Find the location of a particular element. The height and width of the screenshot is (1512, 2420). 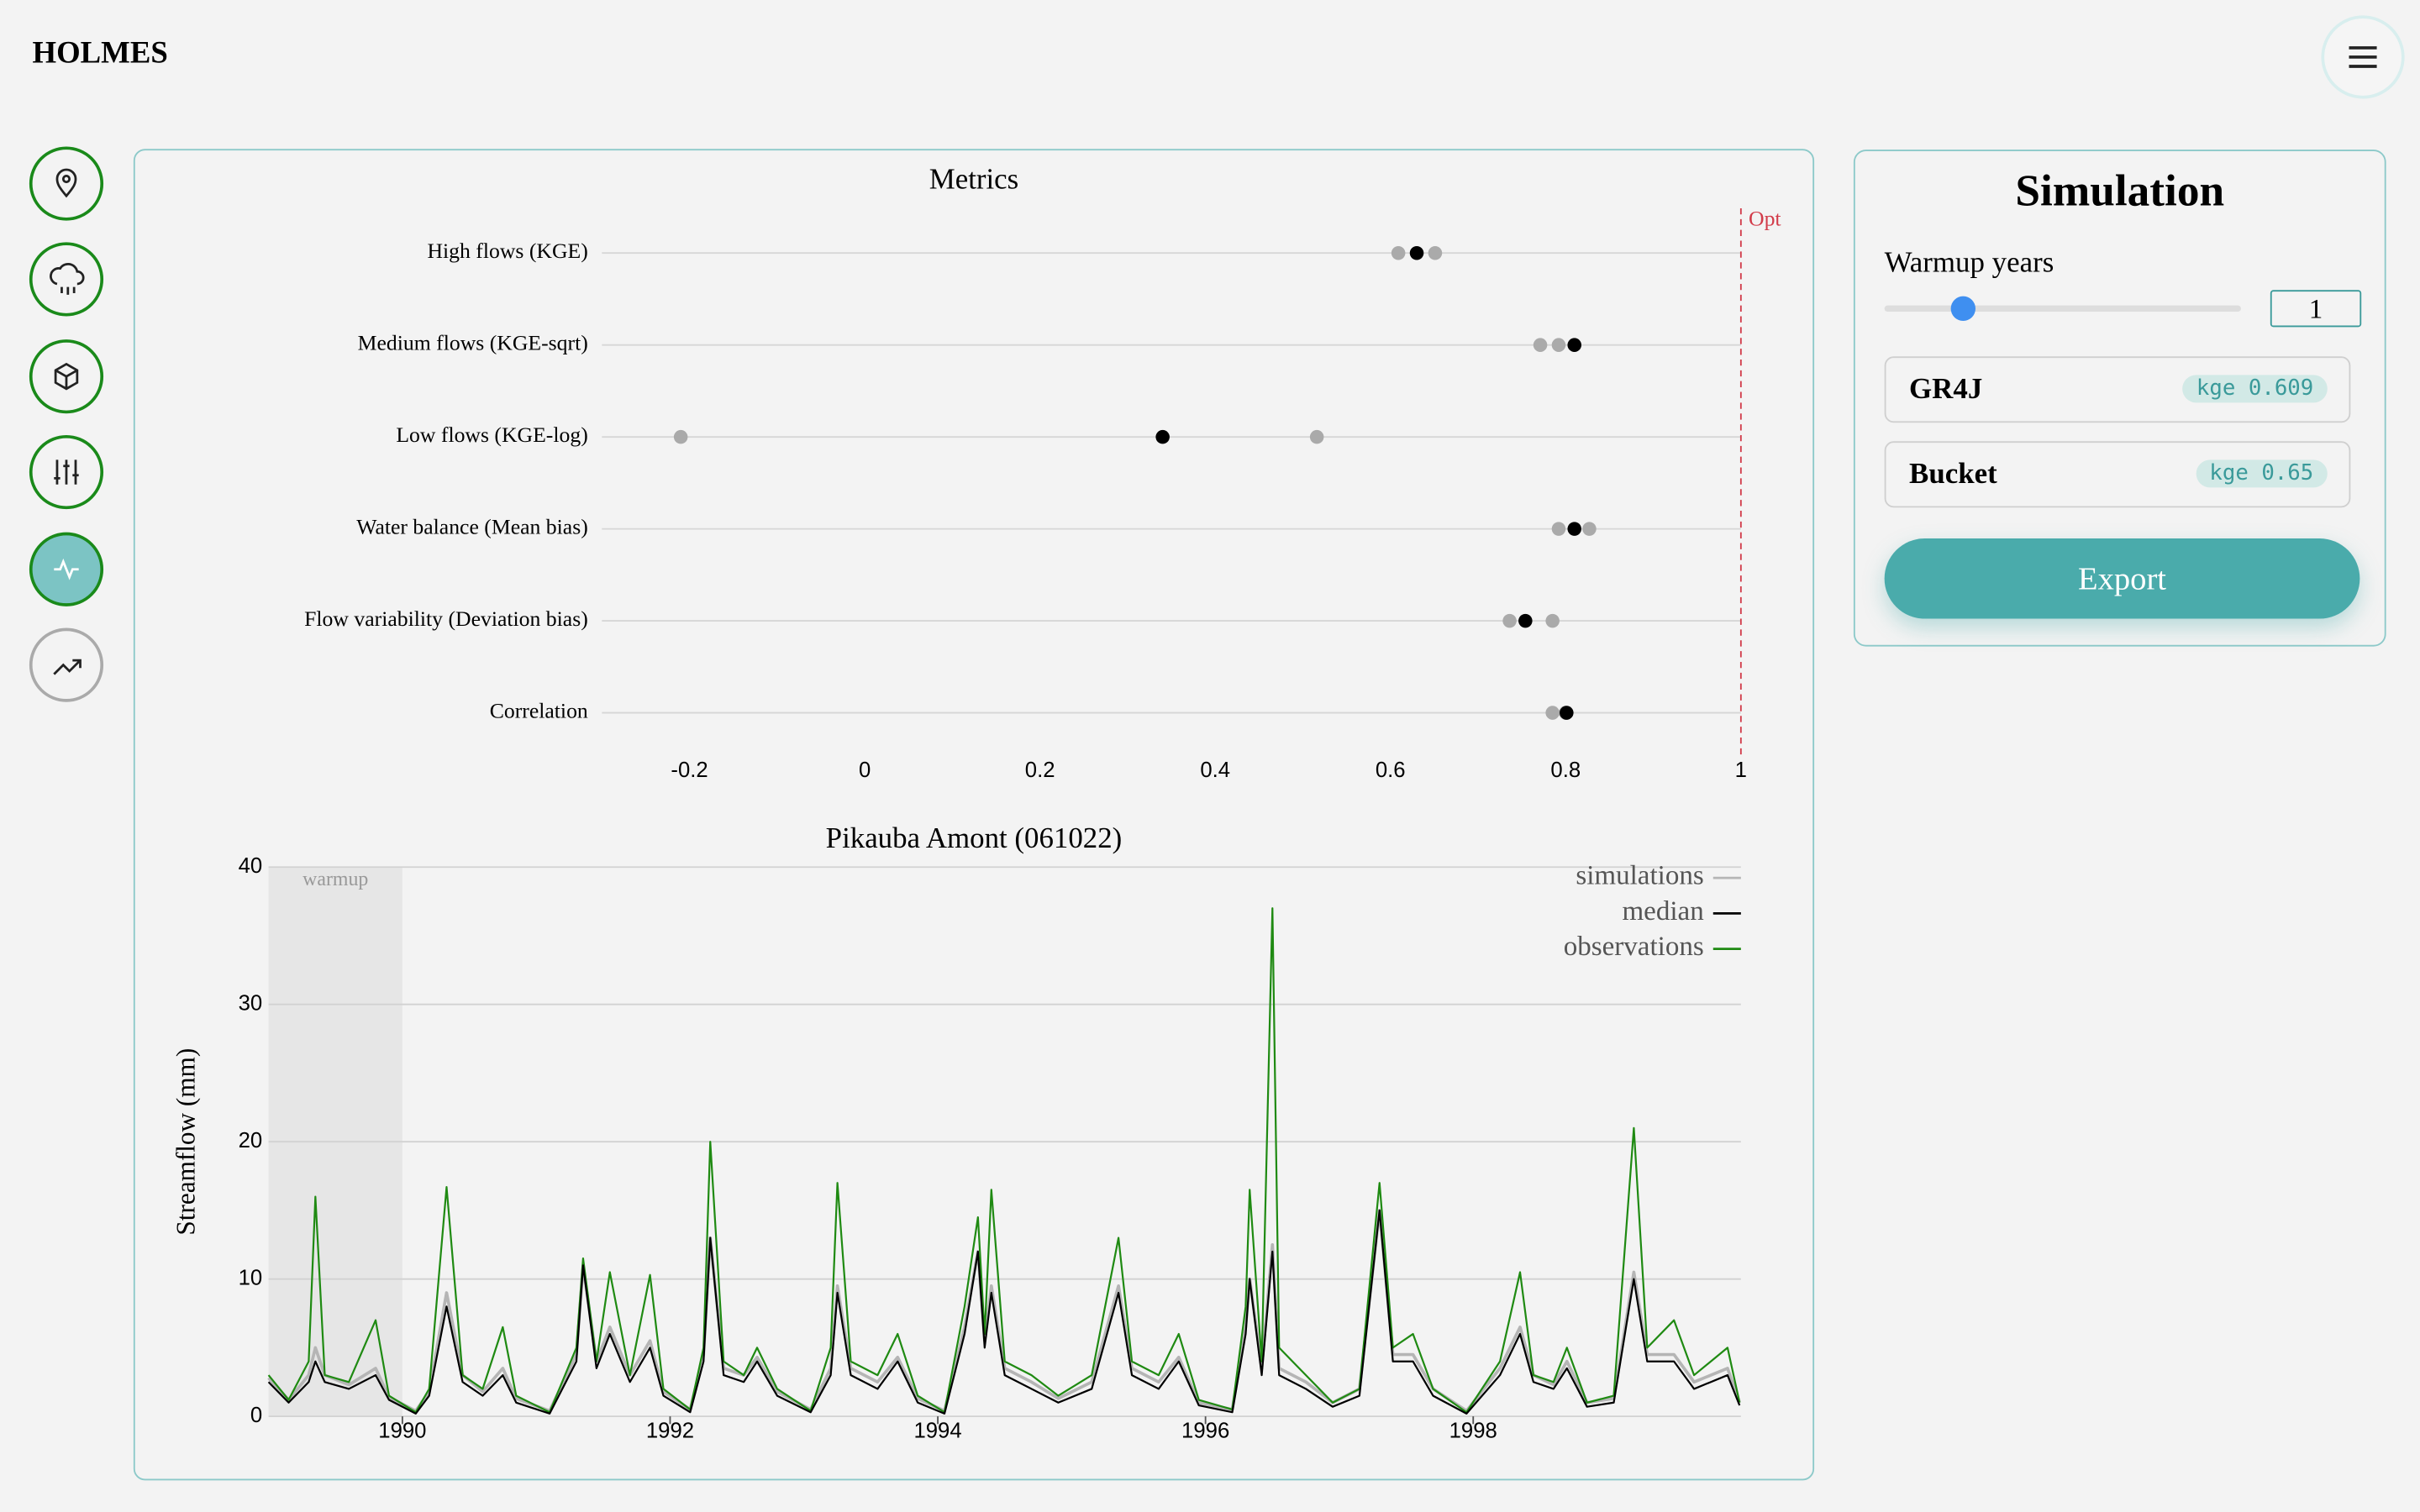

slider-track is located at coordinates (2062, 308).